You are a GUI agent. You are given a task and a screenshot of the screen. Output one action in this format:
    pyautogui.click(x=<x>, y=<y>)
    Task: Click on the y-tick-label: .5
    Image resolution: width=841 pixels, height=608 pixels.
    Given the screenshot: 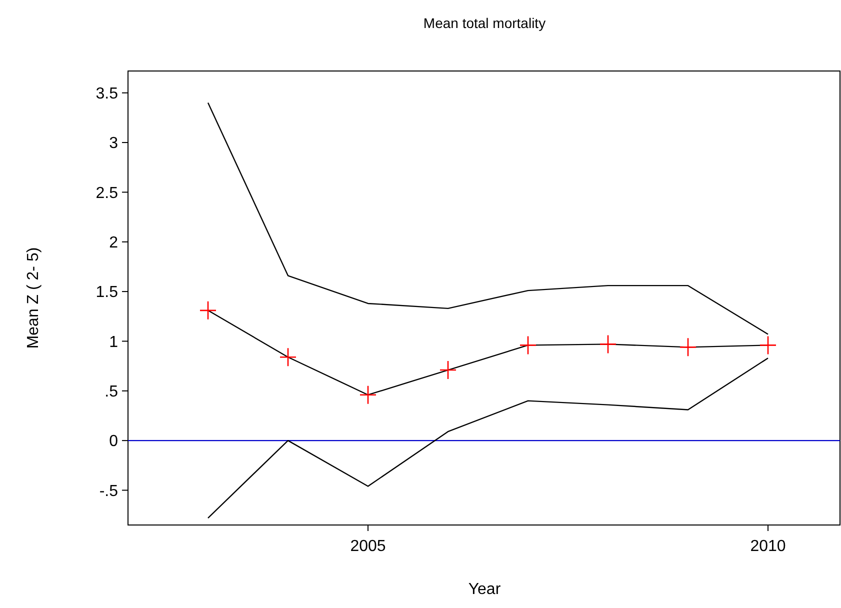 What is the action you would take?
    pyautogui.click(x=111, y=391)
    